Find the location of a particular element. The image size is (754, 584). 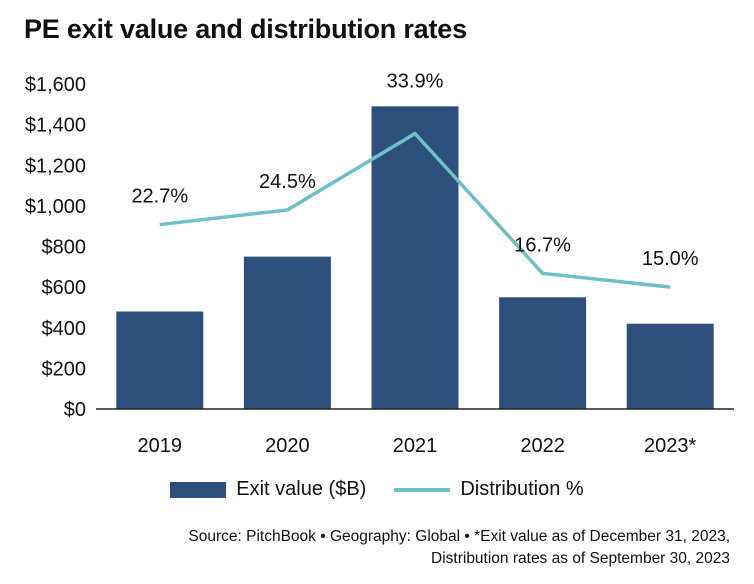

y-tick-label: $400 is located at coordinates (64, 329).